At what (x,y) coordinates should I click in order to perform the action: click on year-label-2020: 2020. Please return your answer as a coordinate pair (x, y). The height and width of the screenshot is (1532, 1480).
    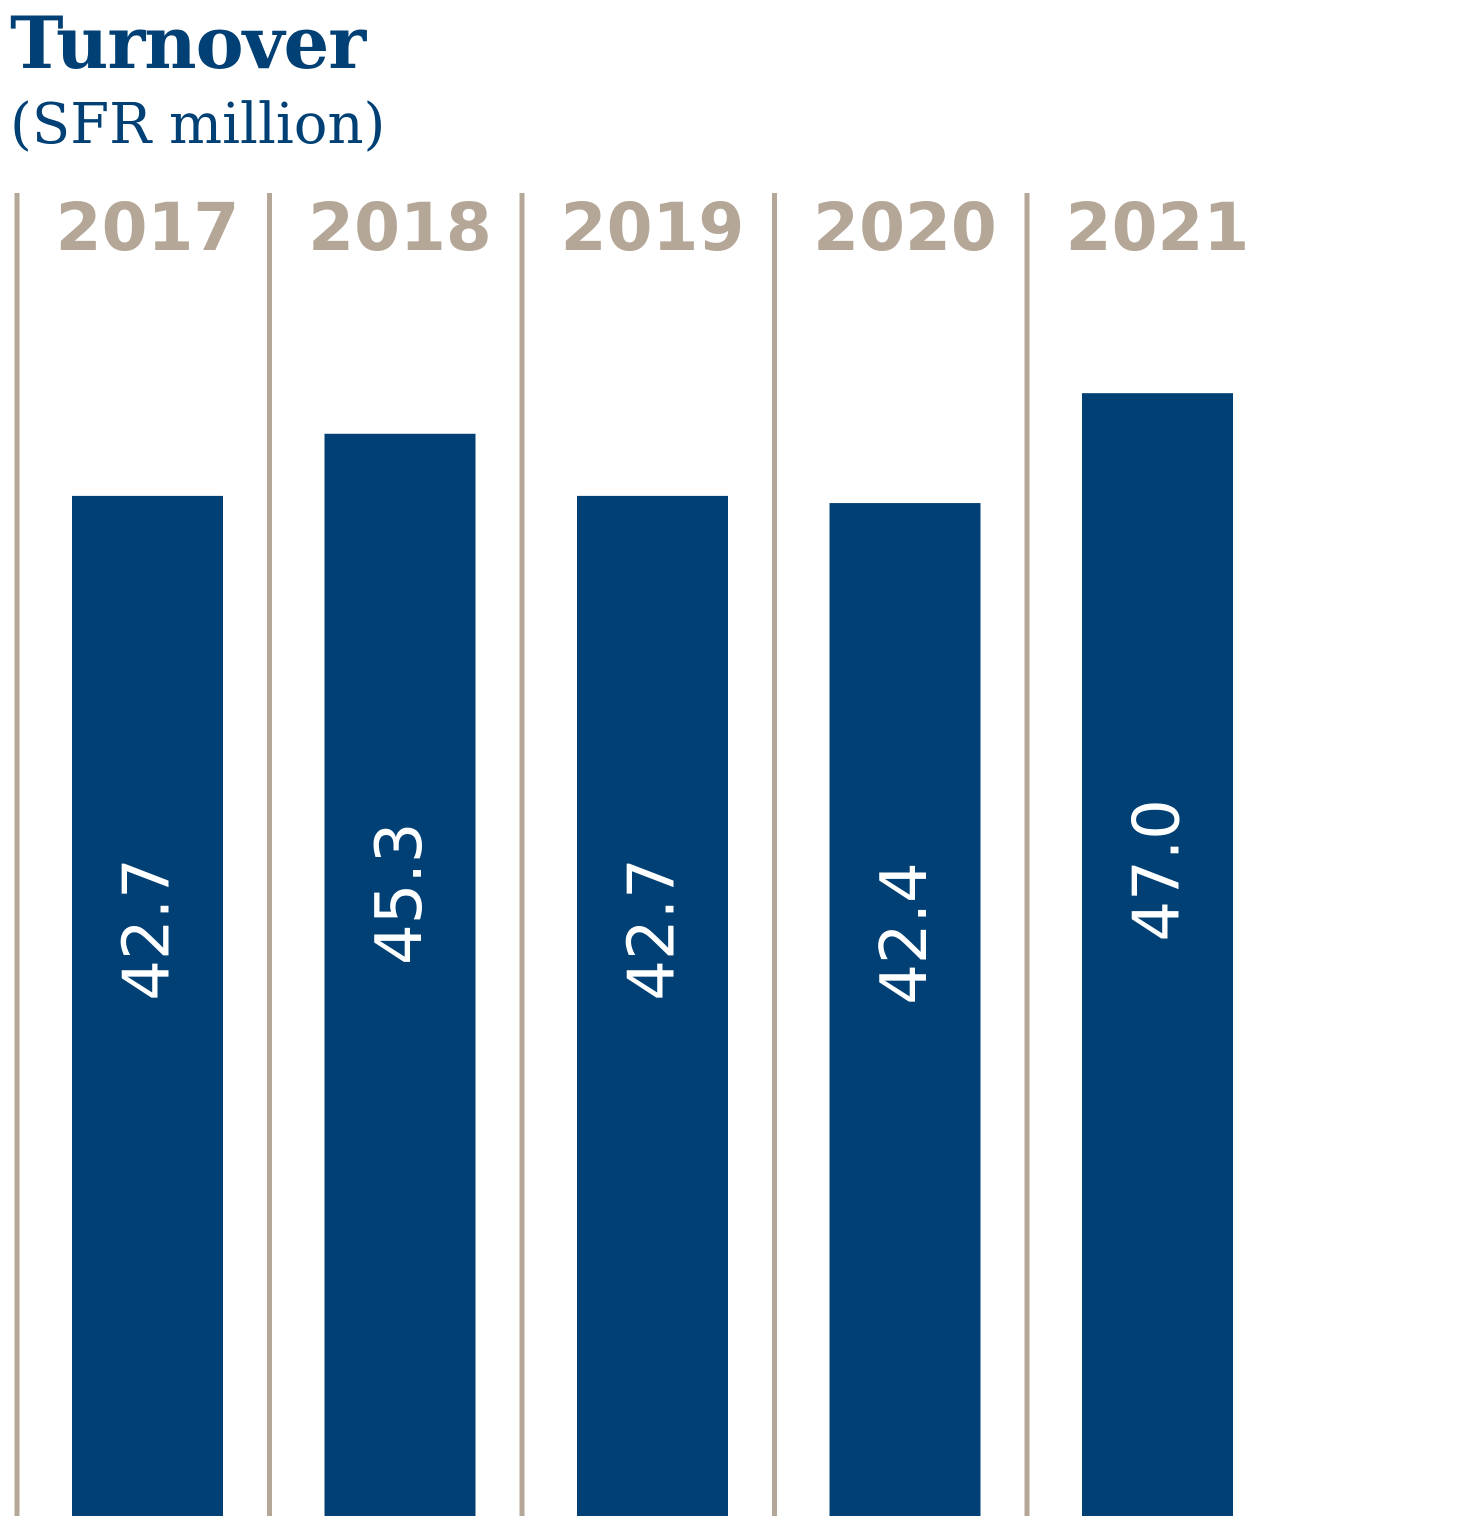
    Looking at the image, I should click on (905, 227).